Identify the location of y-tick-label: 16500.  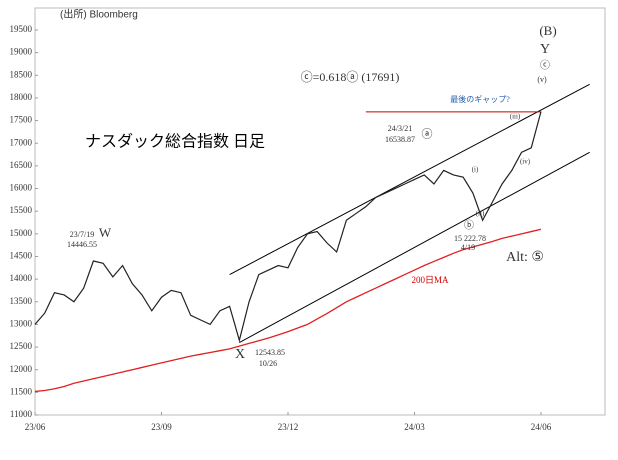
(21, 165).